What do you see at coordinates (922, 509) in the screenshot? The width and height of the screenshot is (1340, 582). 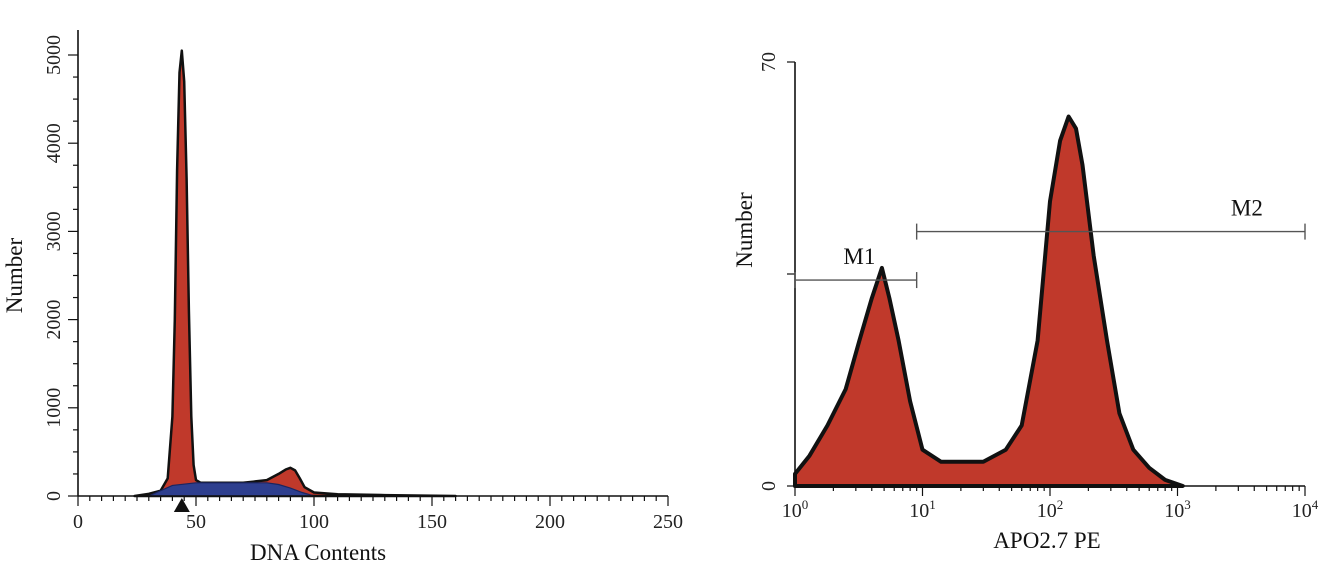 I see `x-tick-label: 101` at bounding box center [922, 509].